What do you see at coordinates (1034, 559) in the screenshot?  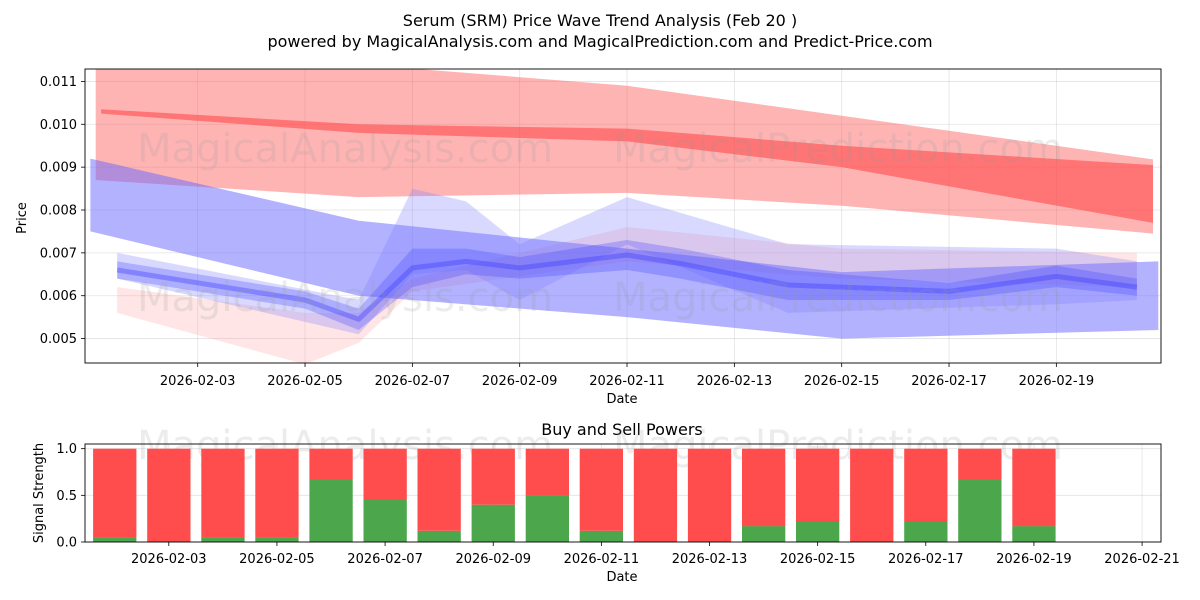 I see `power-x-tick-label: 2026-02-19` at bounding box center [1034, 559].